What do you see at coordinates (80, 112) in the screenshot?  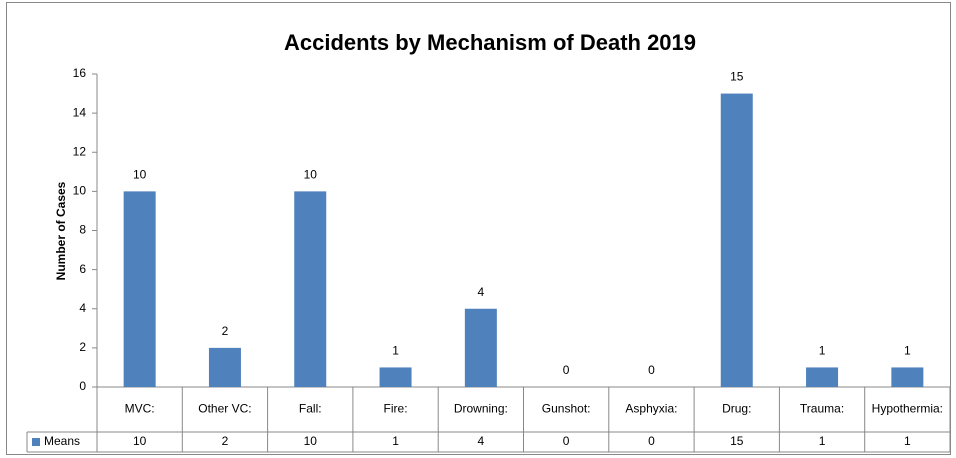 I see `y-tick-label: 14` at bounding box center [80, 112].